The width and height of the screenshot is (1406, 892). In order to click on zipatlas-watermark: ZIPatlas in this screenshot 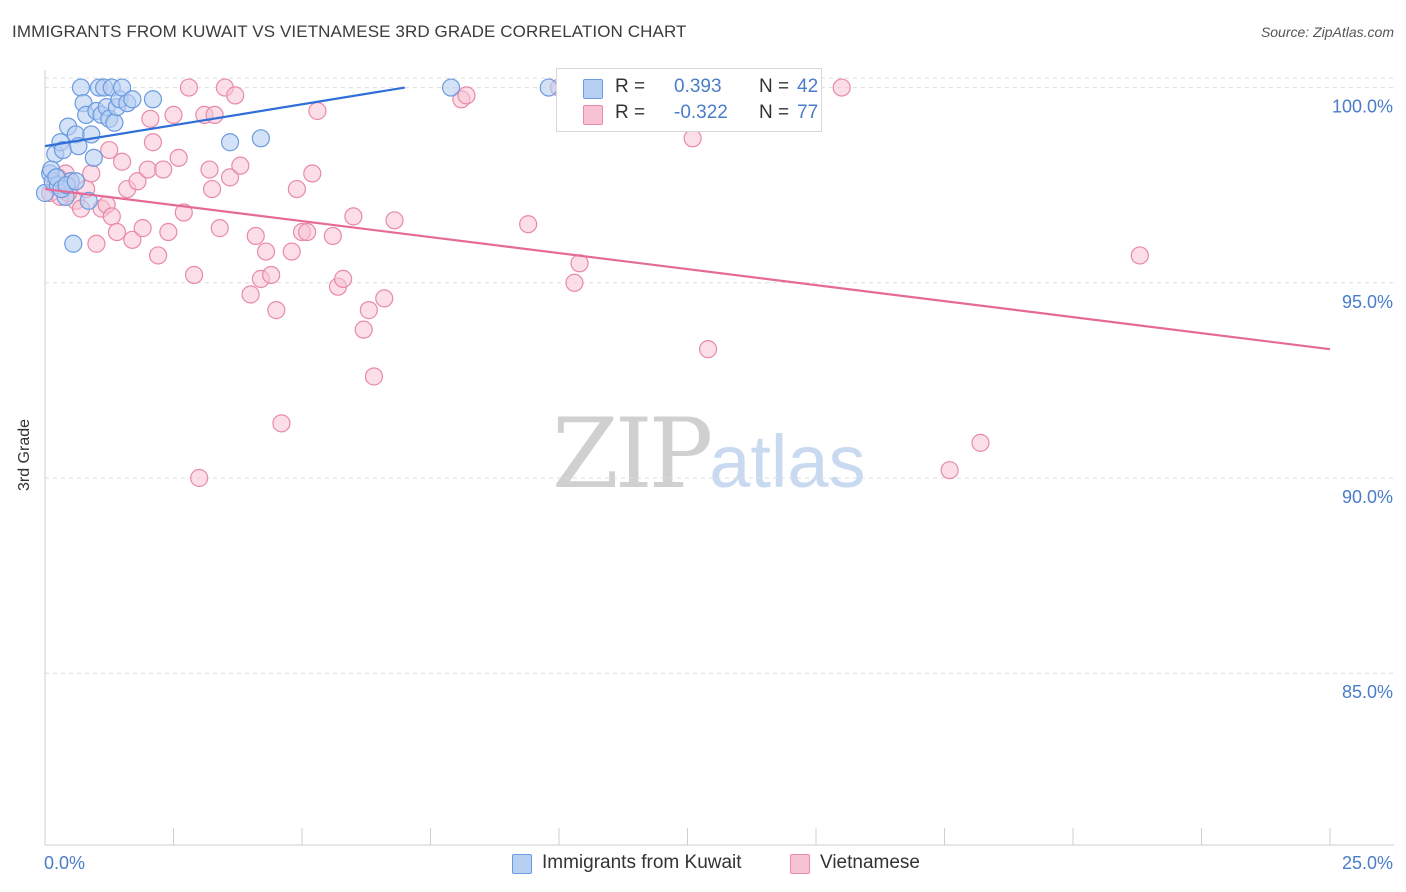, I will do `click(709, 454)`.